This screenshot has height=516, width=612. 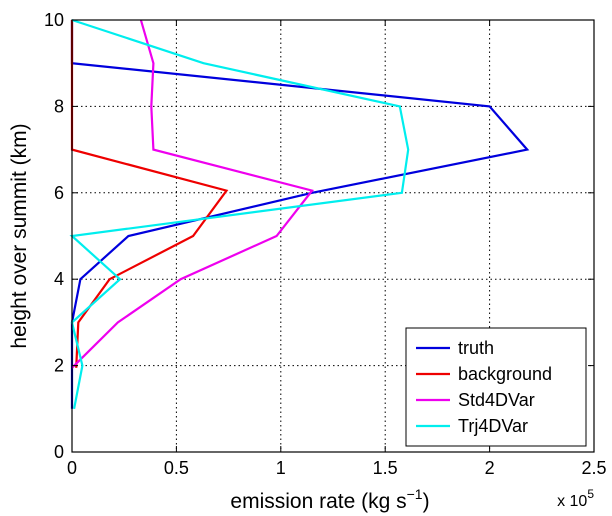 What do you see at coordinates (385, 468) in the screenshot?
I see `x-tick-label: 1.5` at bounding box center [385, 468].